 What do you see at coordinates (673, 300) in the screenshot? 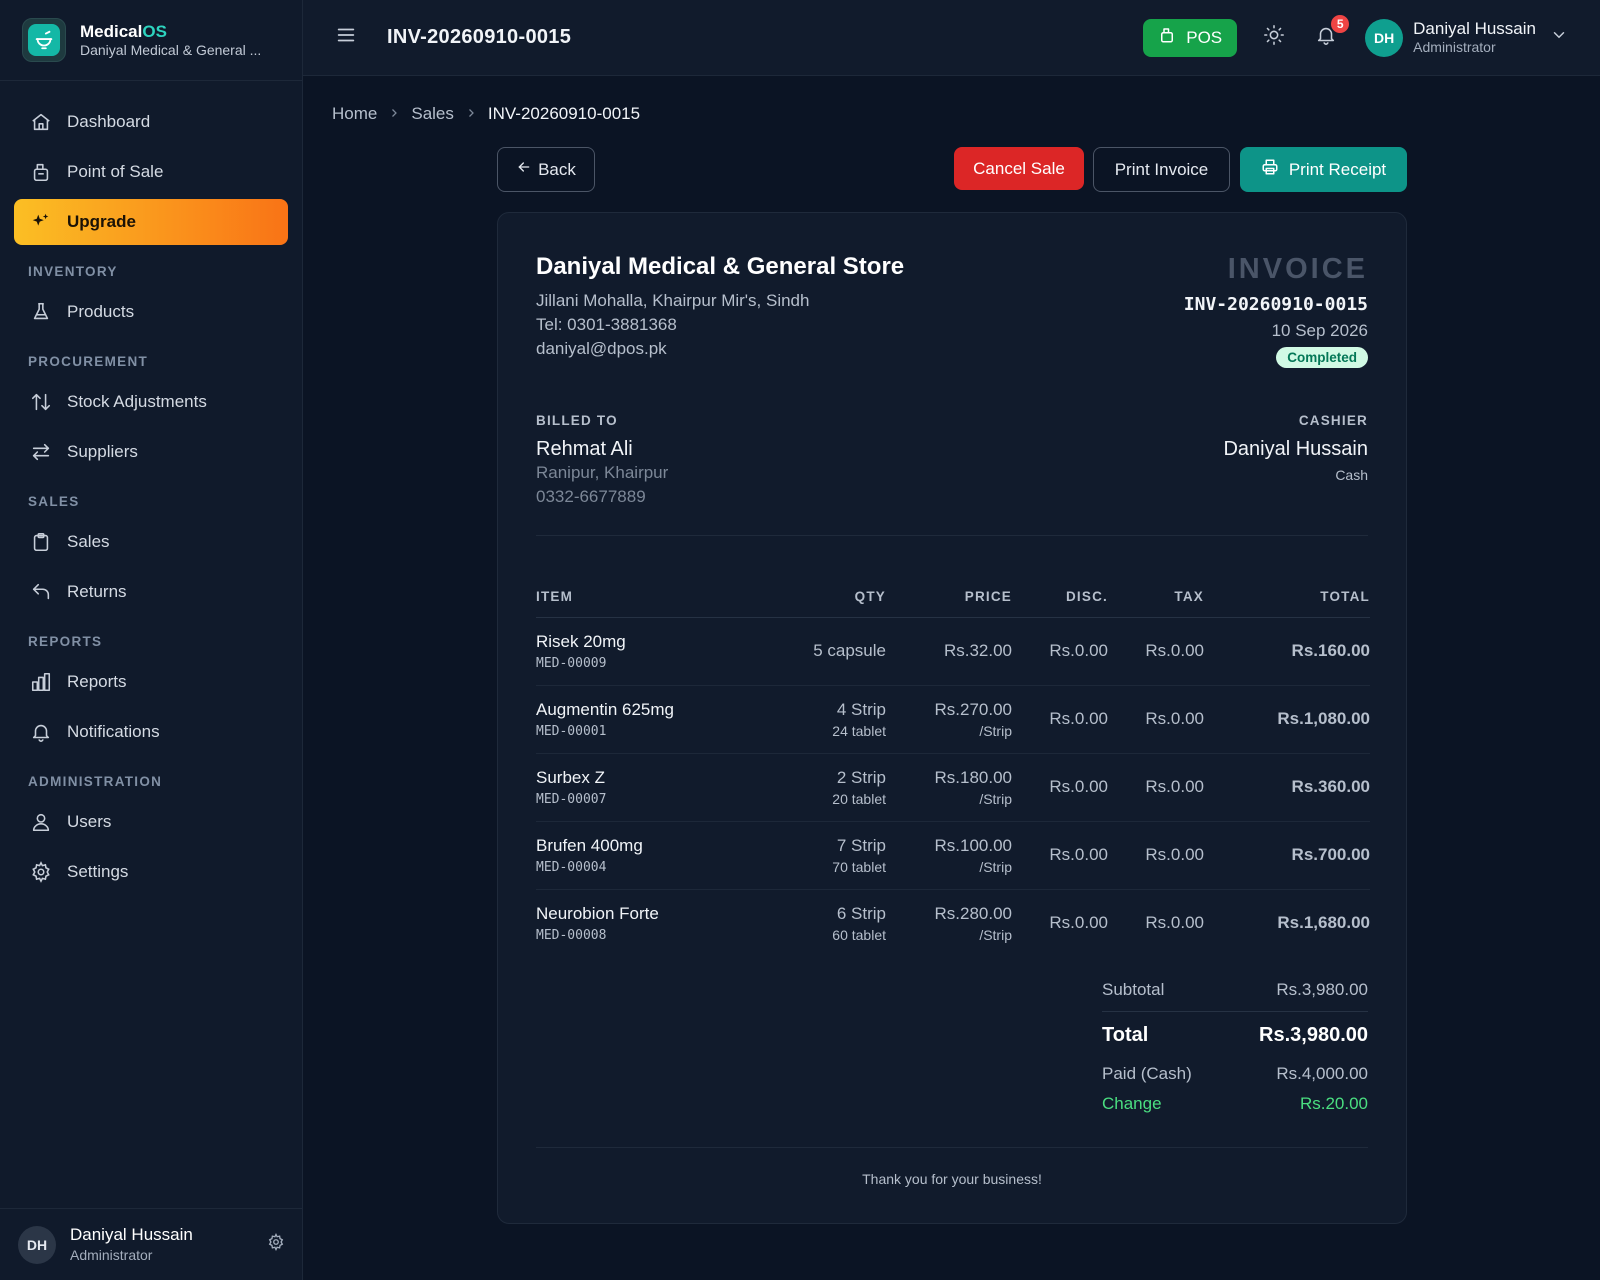
I see `store-address: Jillani Mohalla, Khairpur Mir's, Sindh` at bounding box center [673, 300].